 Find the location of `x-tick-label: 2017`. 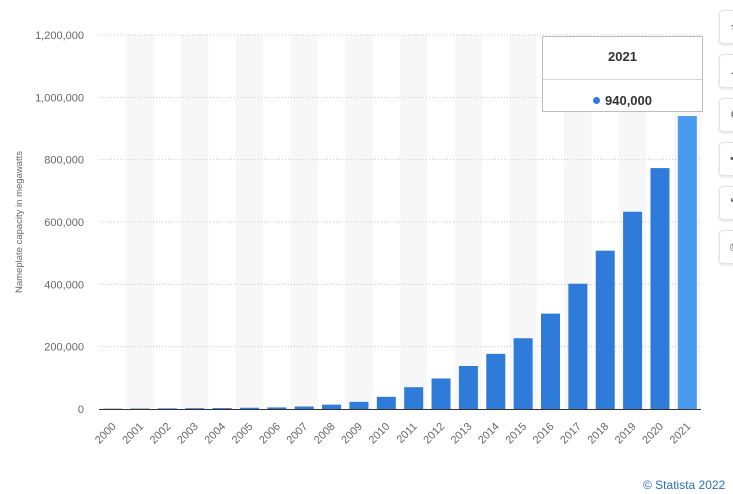

x-tick-label: 2017 is located at coordinates (571, 434).